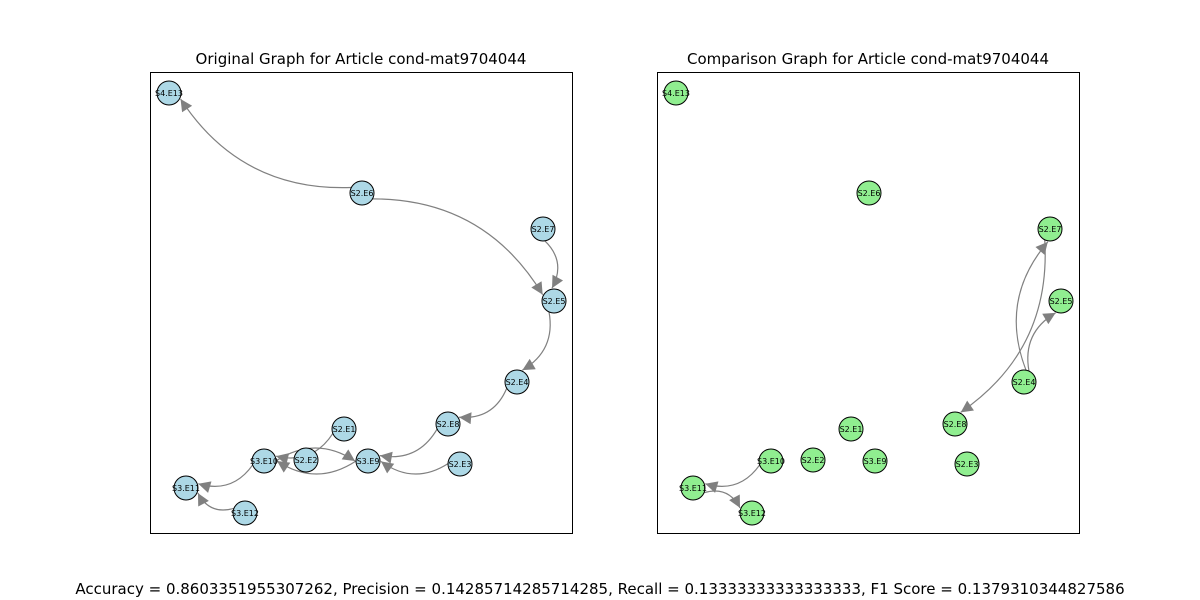 This screenshot has height=600, width=1200. Describe the element at coordinates (458, 246) in the screenshot. I see `edge-s2-e6-to-s2-e5` at that location.